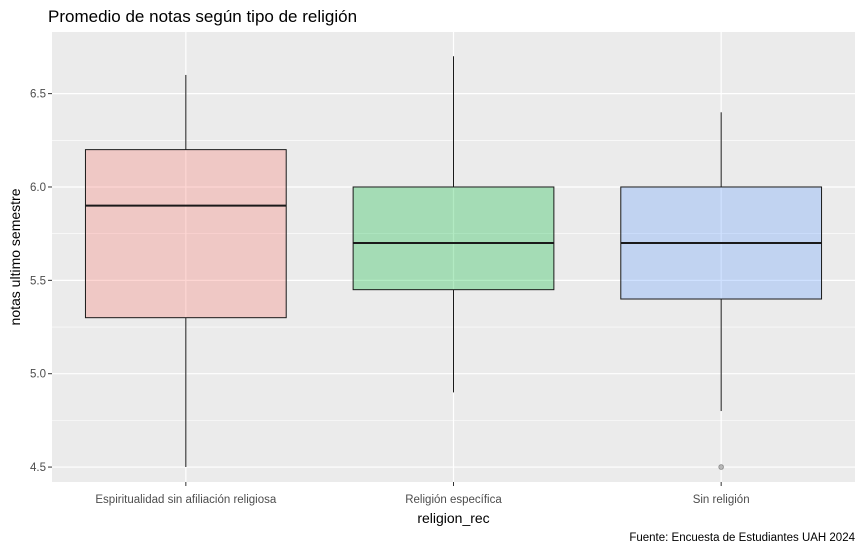  What do you see at coordinates (15, 256) in the screenshot?
I see `y-axis-title: notas ultimo semestre` at bounding box center [15, 256].